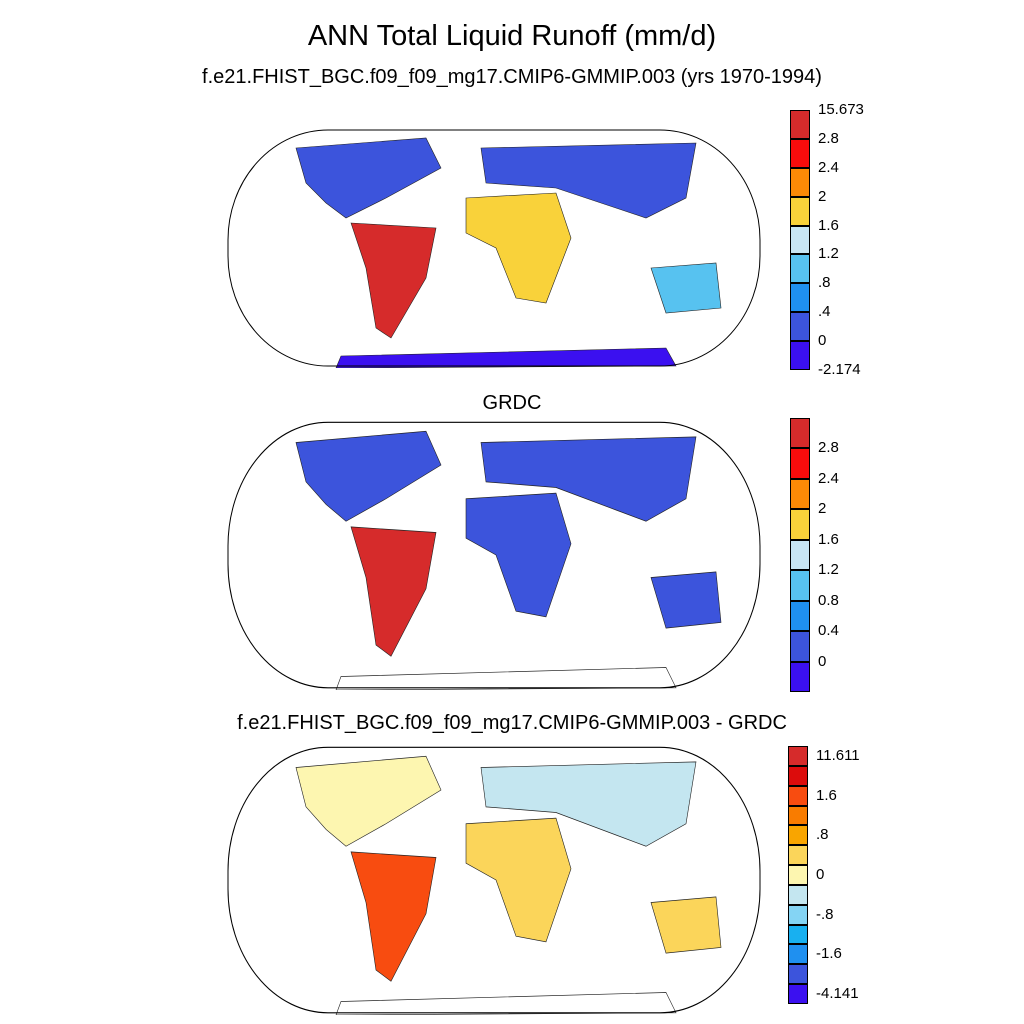  I want to click on panel-3-map, so click(494, 880).